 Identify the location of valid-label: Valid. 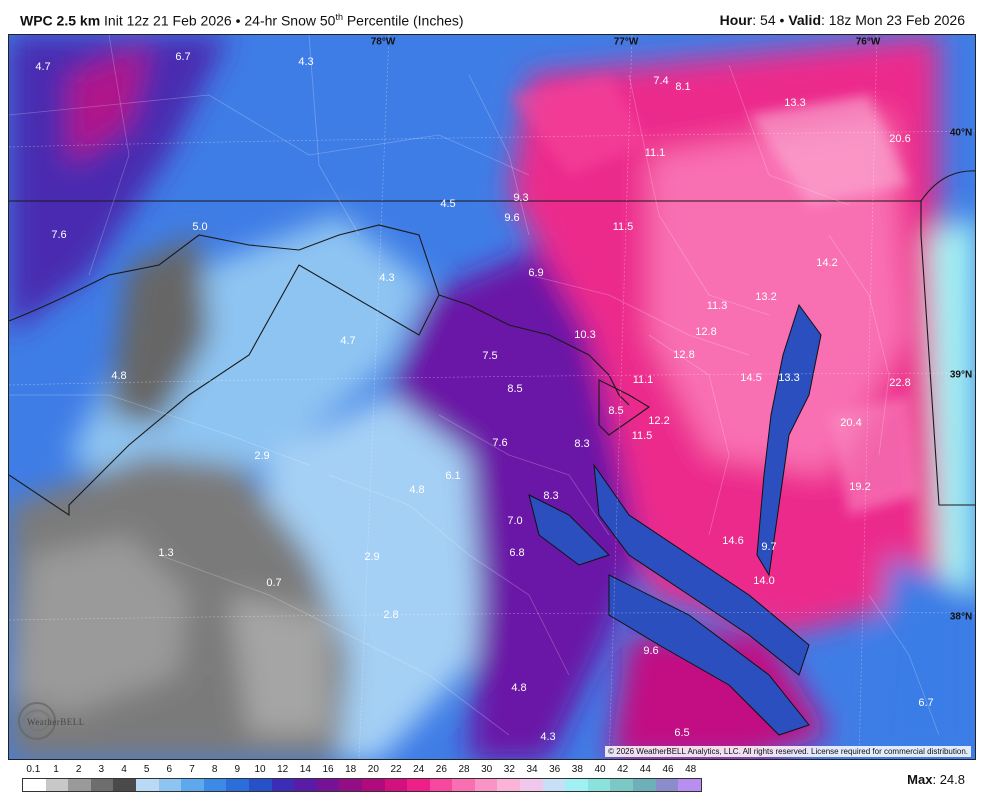
(804, 20).